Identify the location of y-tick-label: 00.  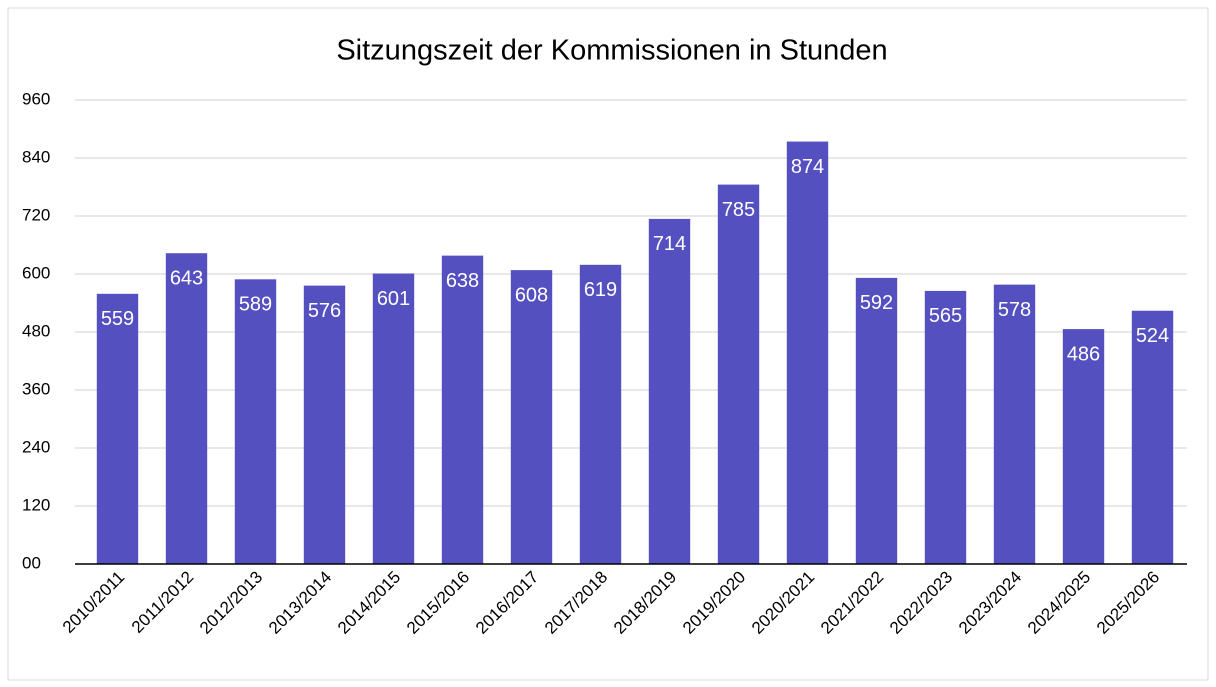
(31, 562).